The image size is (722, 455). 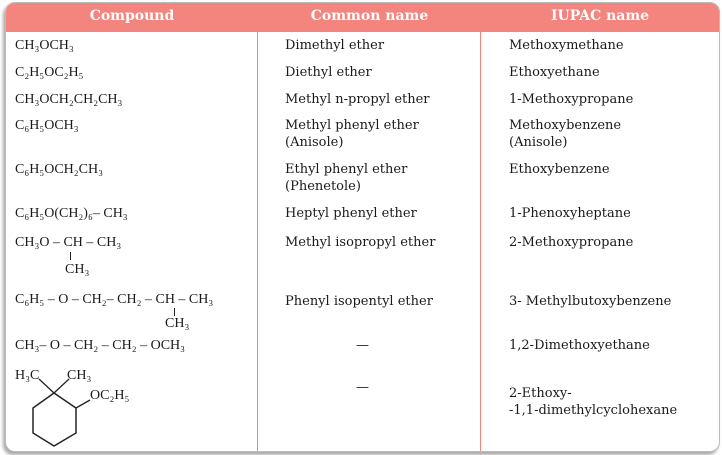 What do you see at coordinates (69, 99) in the screenshot?
I see `compound-formula: CH₃OCH₂CH₂CH₃` at bounding box center [69, 99].